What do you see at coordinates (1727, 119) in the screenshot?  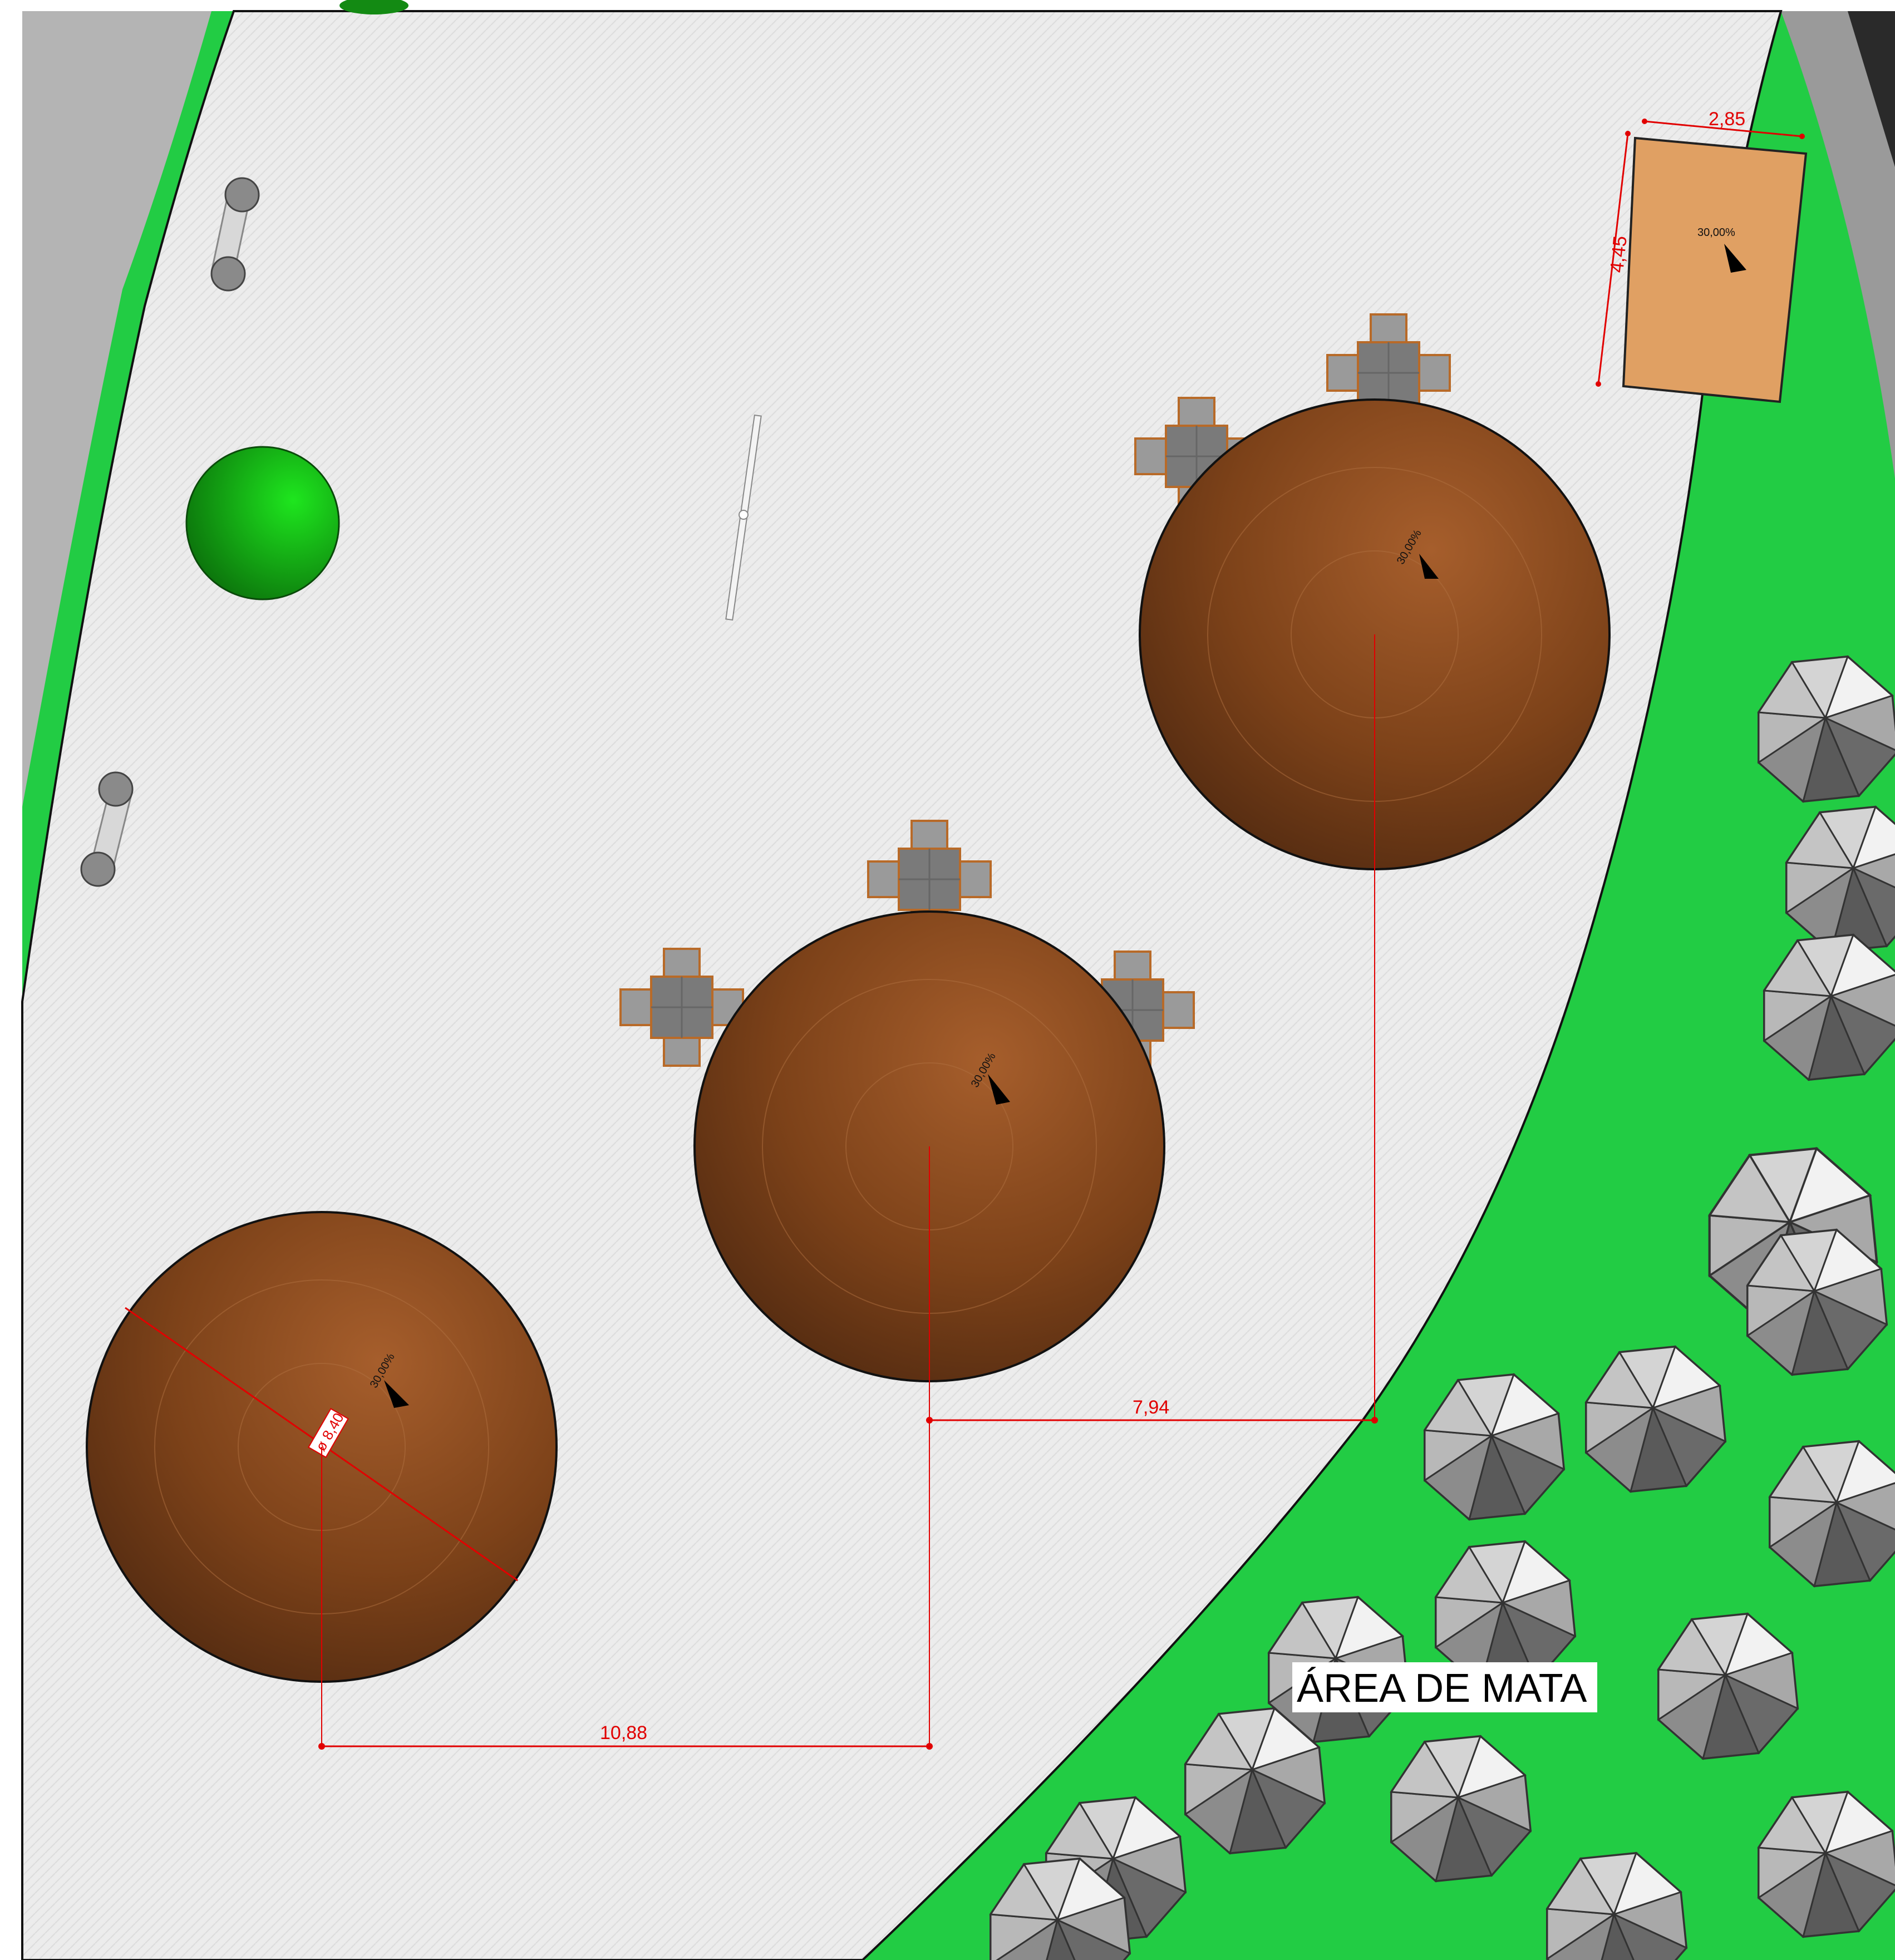 I see `small-roof-width: 2,85` at bounding box center [1727, 119].